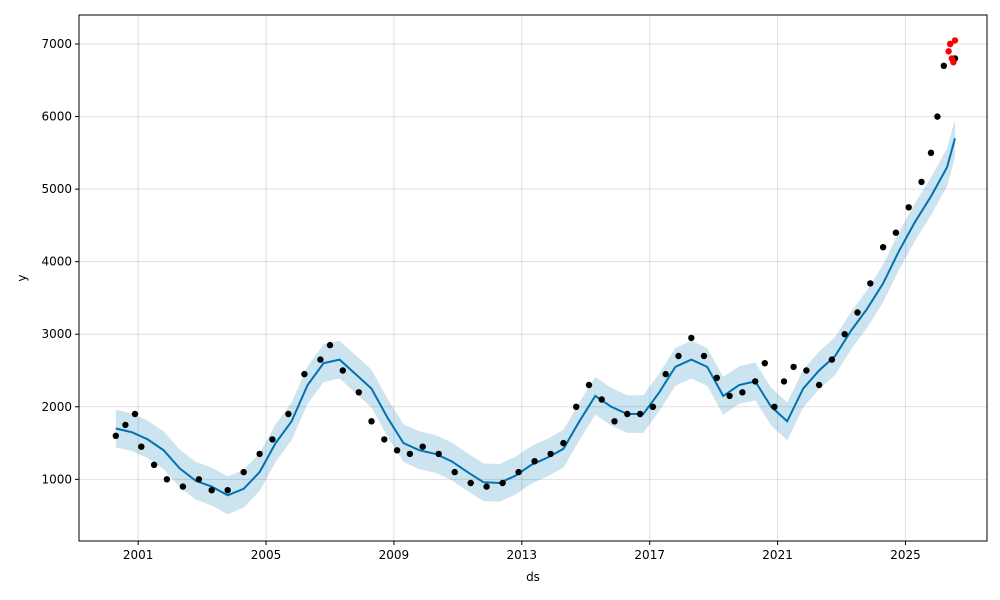  What do you see at coordinates (22, 277) in the screenshot?
I see `y-axis-title: y` at bounding box center [22, 277].